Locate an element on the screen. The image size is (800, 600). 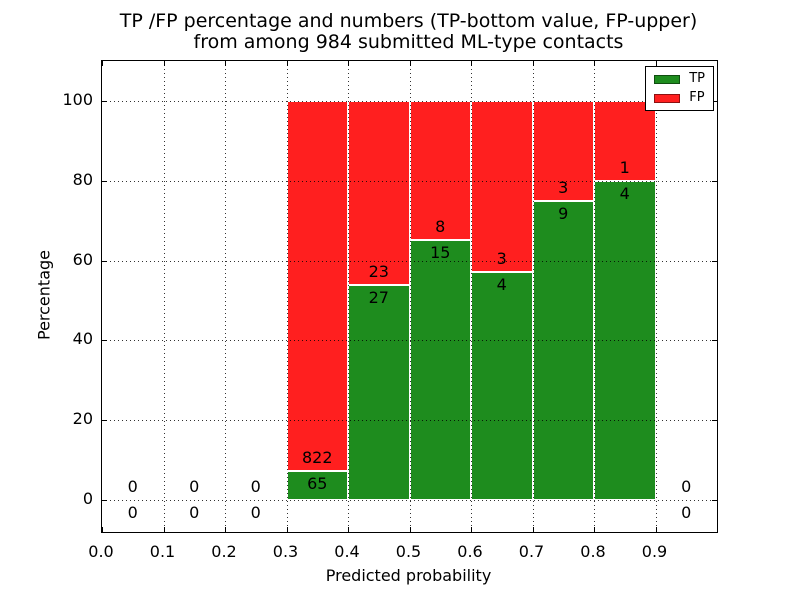
fp-count-label: 822 is located at coordinates (317, 457).